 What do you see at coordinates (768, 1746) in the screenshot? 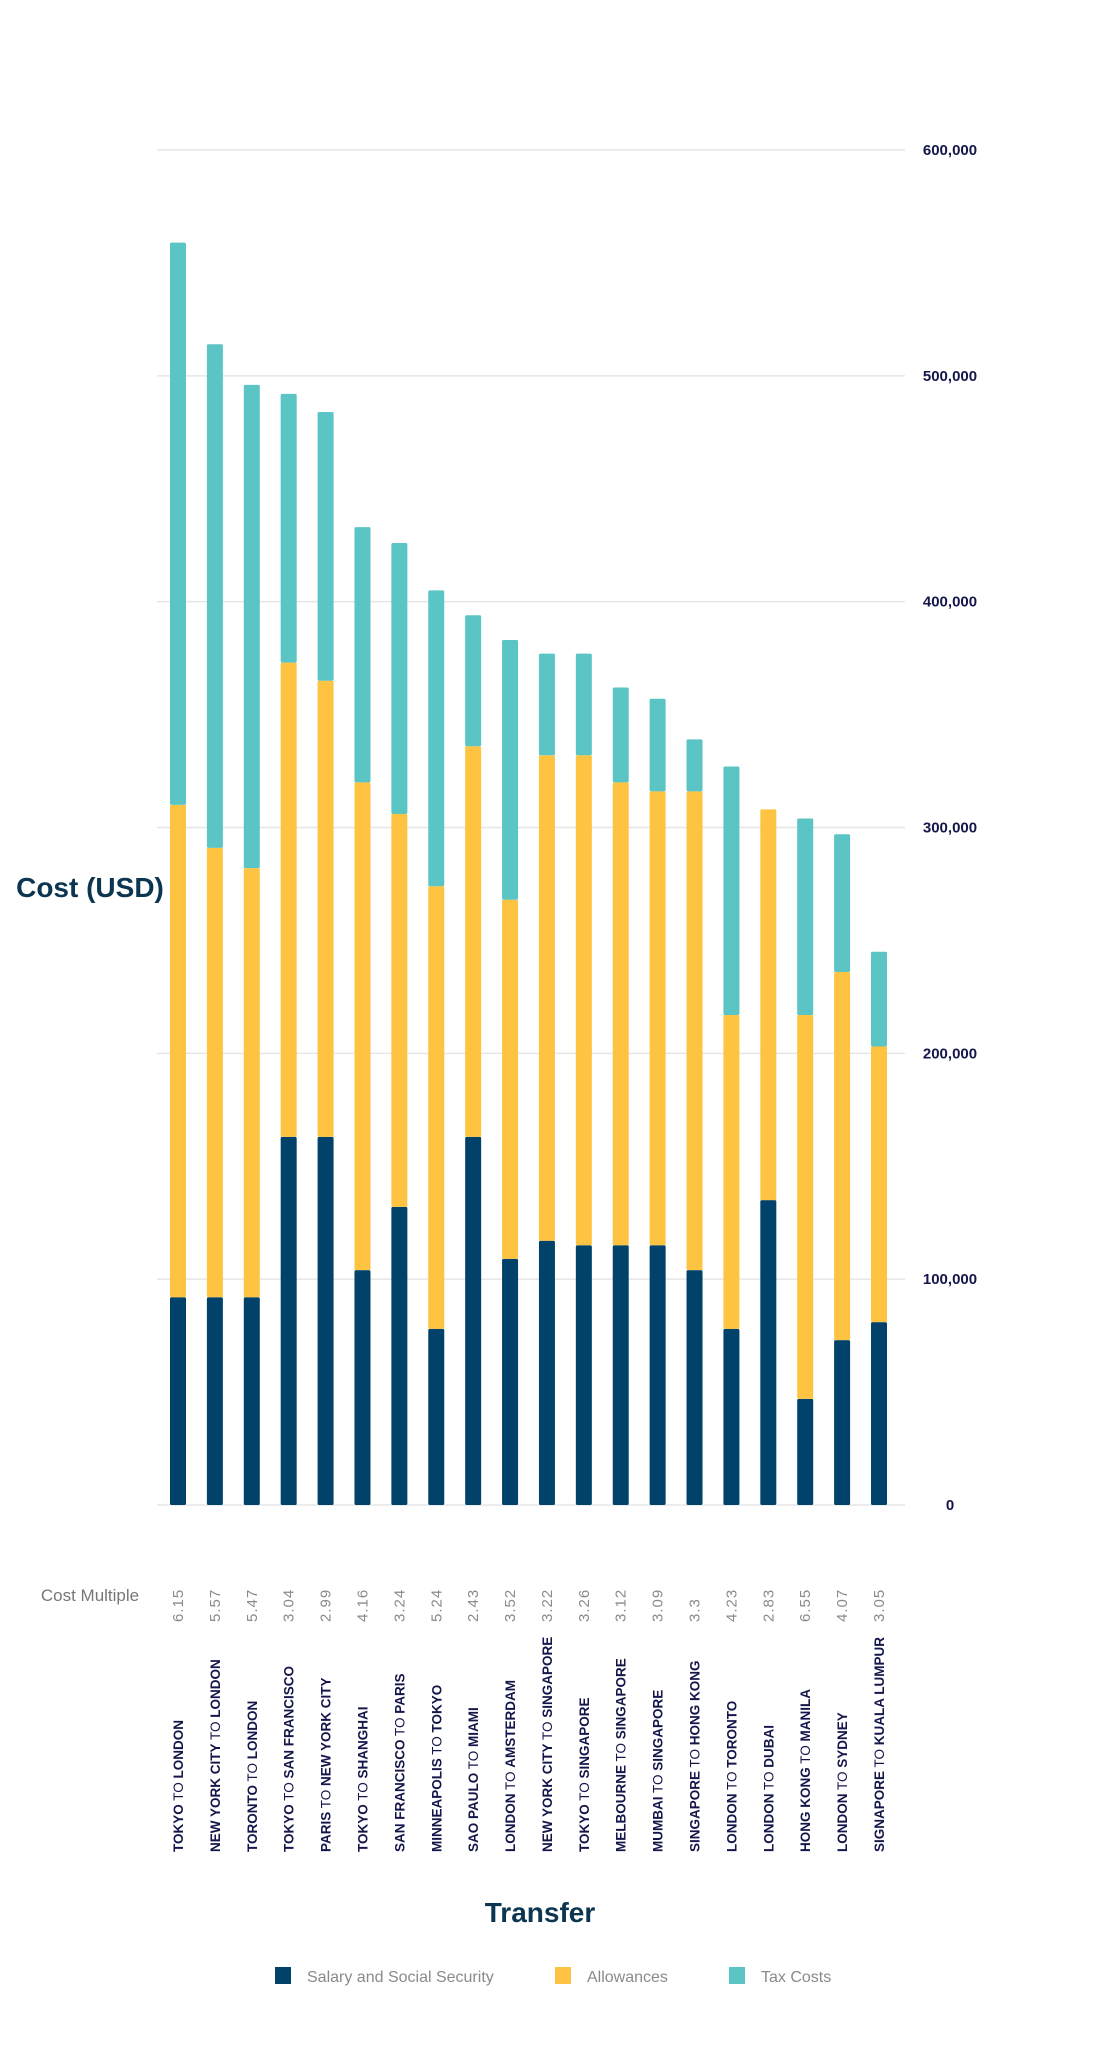
I see `destination-city: DUBAI` at bounding box center [768, 1746].